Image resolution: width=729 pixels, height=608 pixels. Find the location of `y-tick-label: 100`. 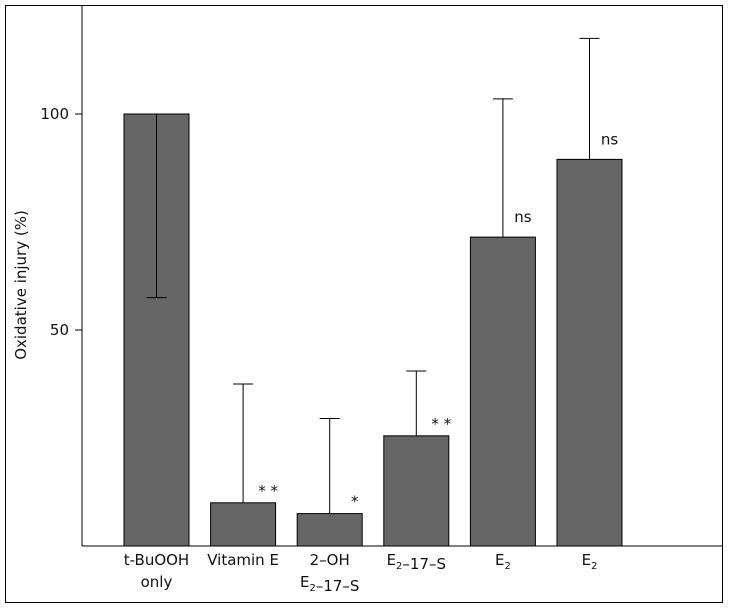

y-tick-label: 100 is located at coordinates (54, 114).